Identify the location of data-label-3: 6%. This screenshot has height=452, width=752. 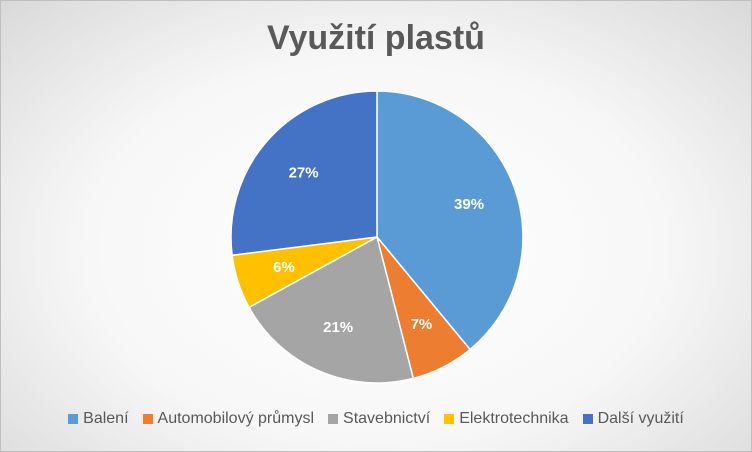
(284, 267).